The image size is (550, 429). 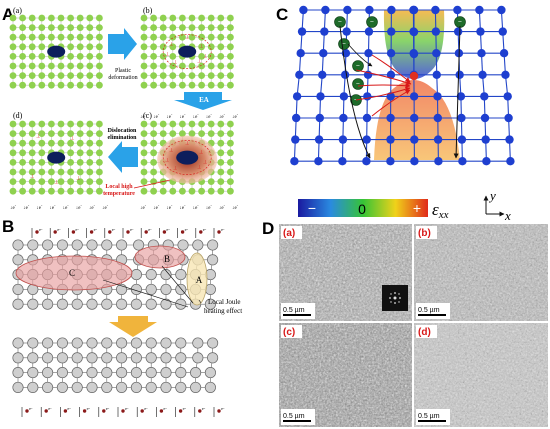 I want to click on electron-label: e-, so click(x=223, y=229).